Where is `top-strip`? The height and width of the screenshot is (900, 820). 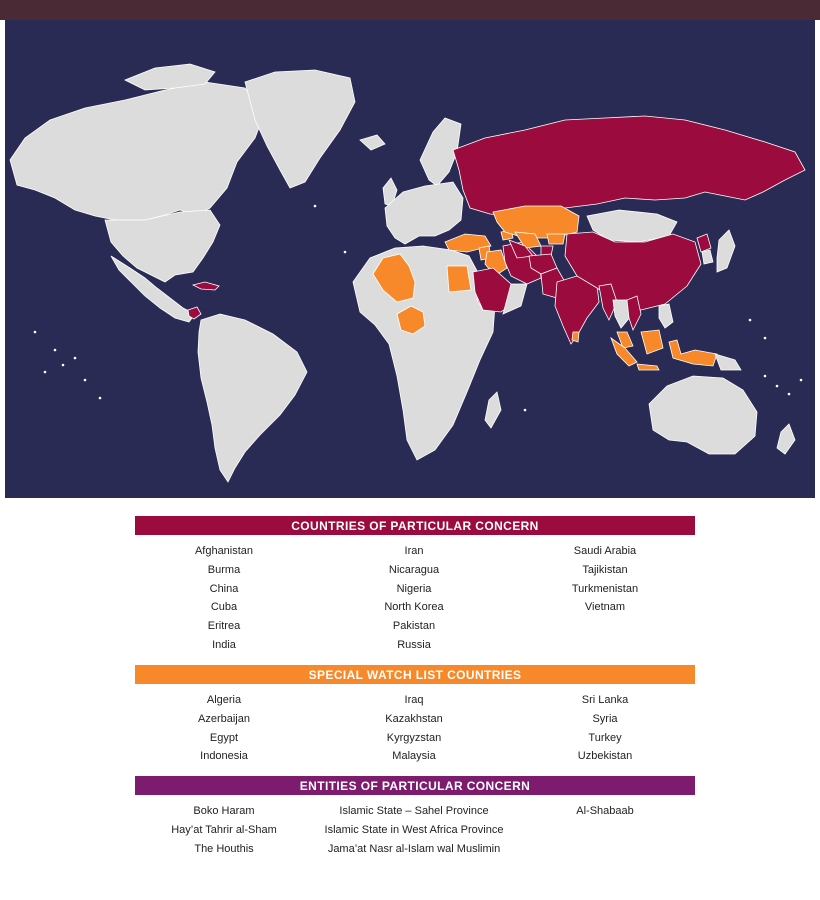
top-strip is located at coordinates (410, 10).